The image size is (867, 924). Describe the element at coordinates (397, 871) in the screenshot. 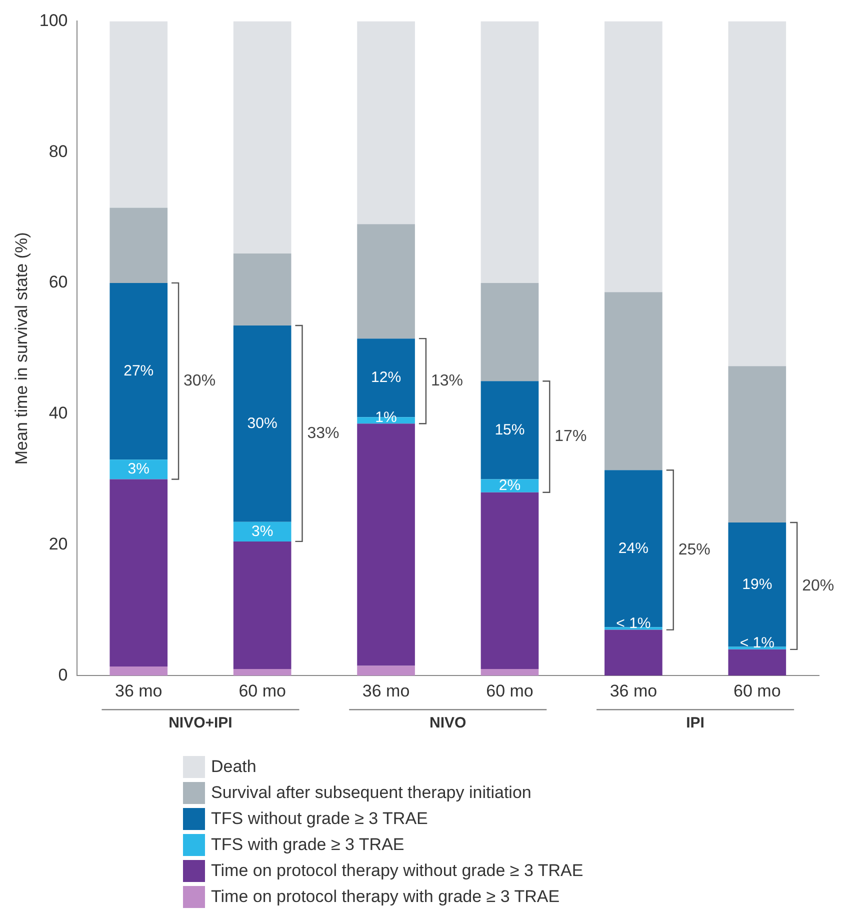

I see `legend-label: Time on protocol therapy without grade ≥ 3 TRAE` at that location.